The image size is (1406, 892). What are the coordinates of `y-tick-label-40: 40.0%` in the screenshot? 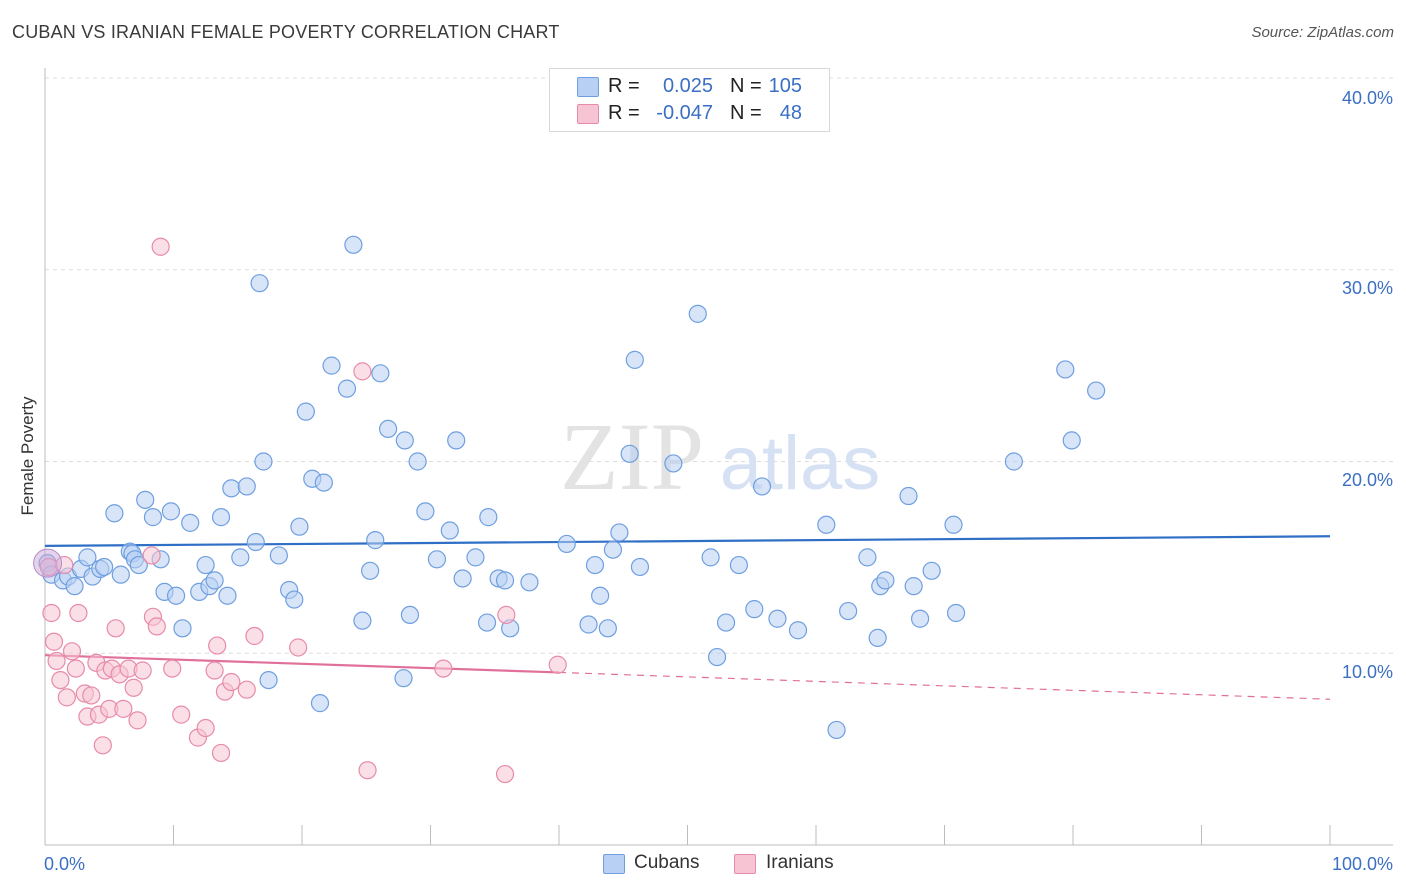 It's located at (1367, 98).